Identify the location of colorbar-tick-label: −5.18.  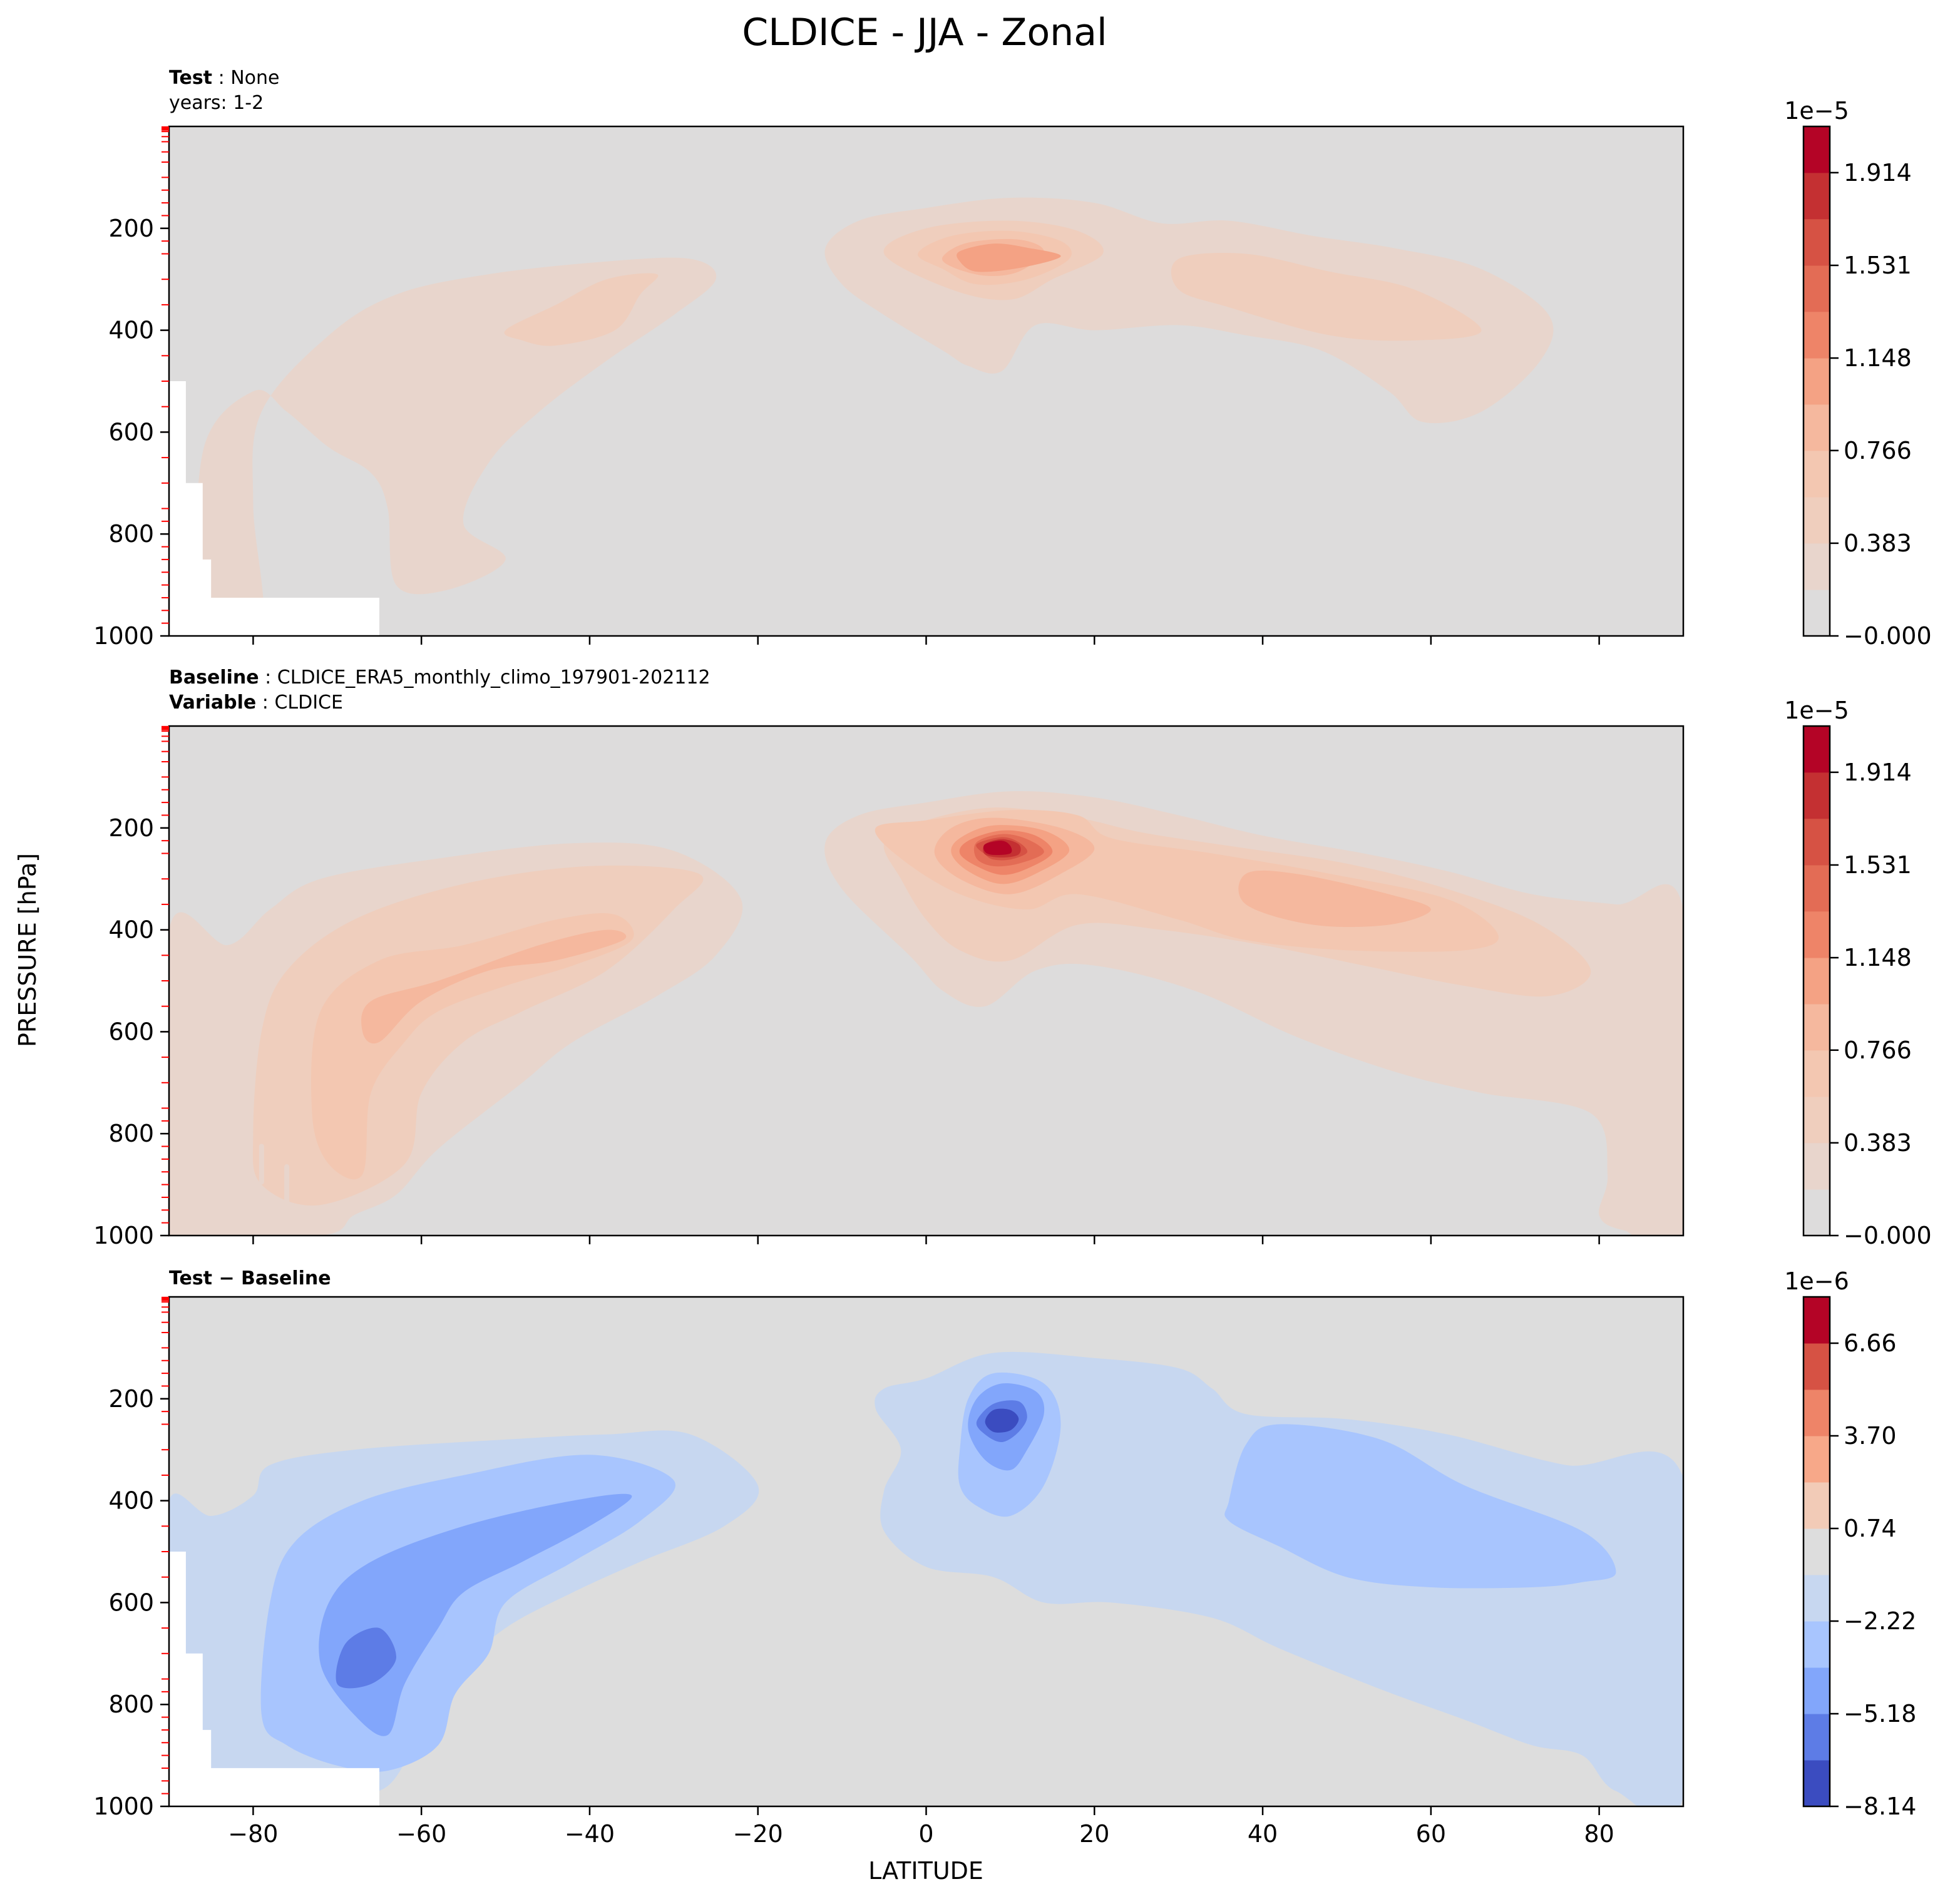
(1880, 1714).